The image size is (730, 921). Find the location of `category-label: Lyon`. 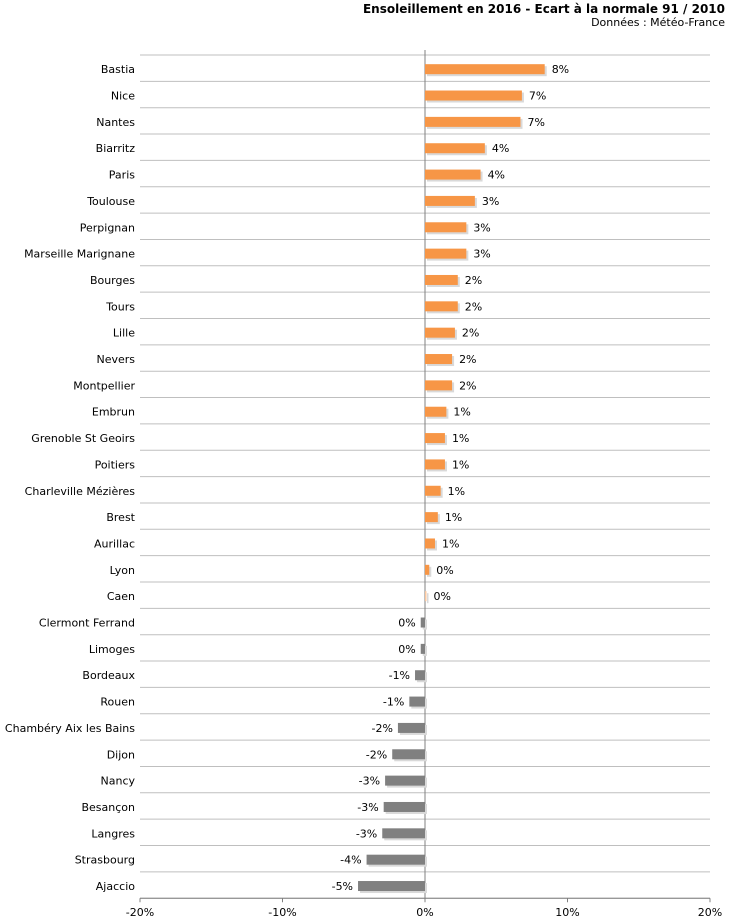

category-label: Lyon is located at coordinates (122, 570).